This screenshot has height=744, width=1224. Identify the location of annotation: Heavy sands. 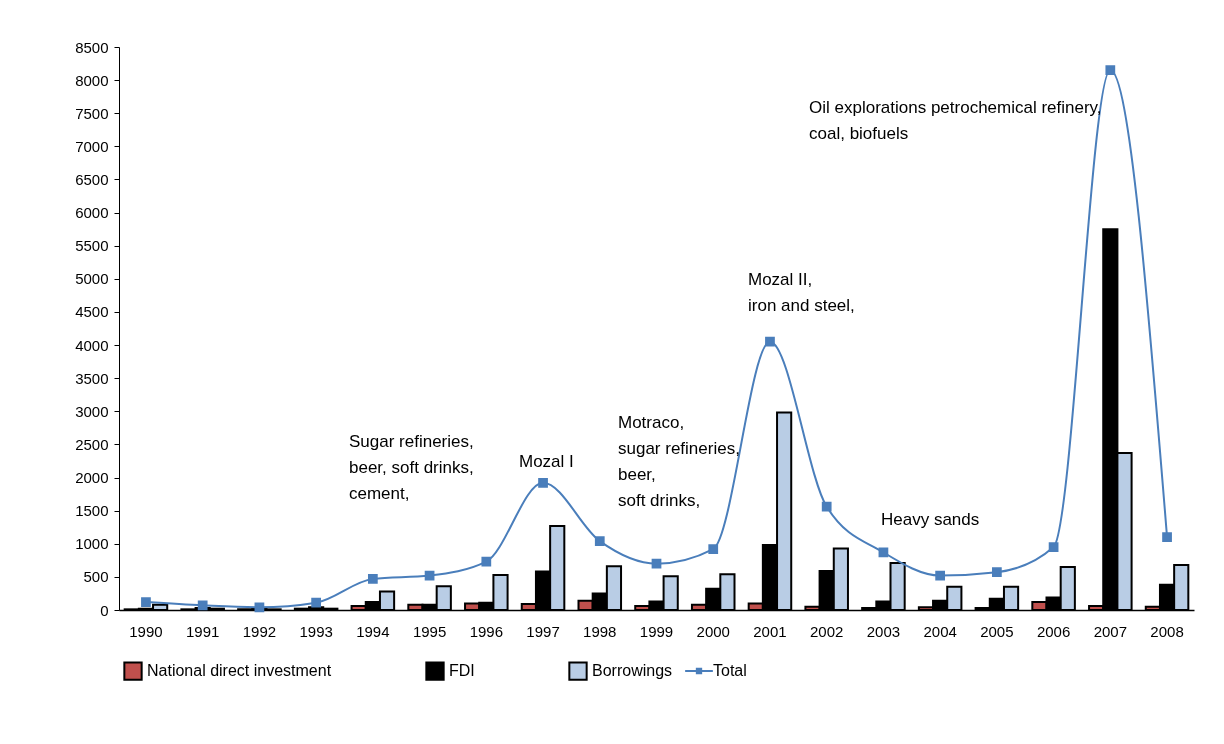
(930, 519).